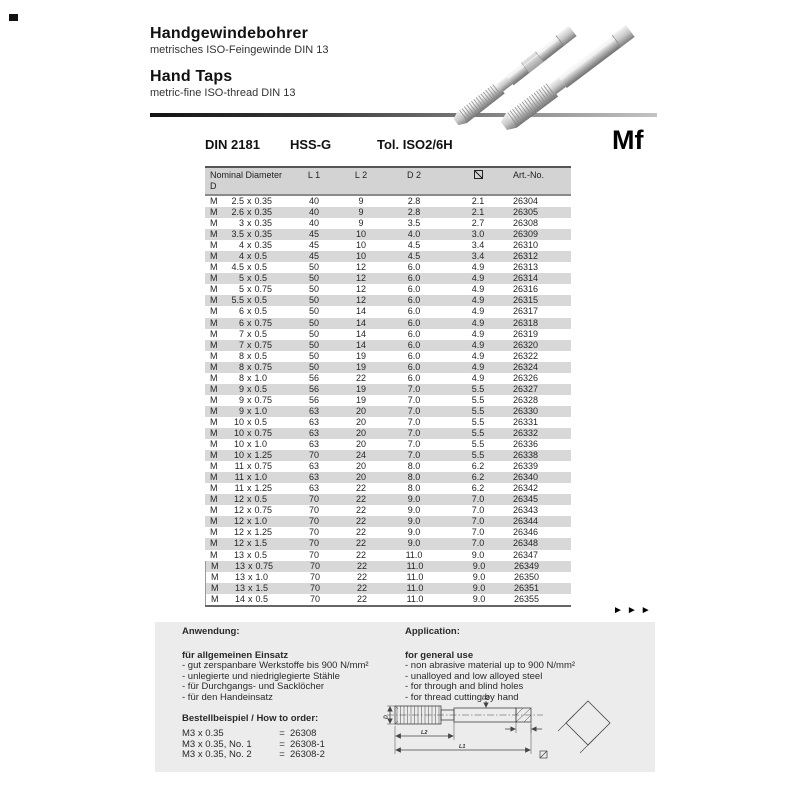 This screenshot has height=800, width=800. Describe the element at coordinates (479, 587) in the screenshot. I see `cell-square: 9.0` at that location.